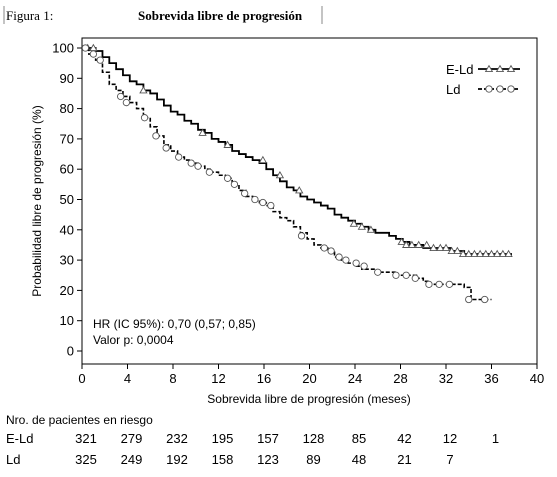 The height and width of the screenshot is (477, 557). I want to click on x-tick-label: 4, so click(127, 378).